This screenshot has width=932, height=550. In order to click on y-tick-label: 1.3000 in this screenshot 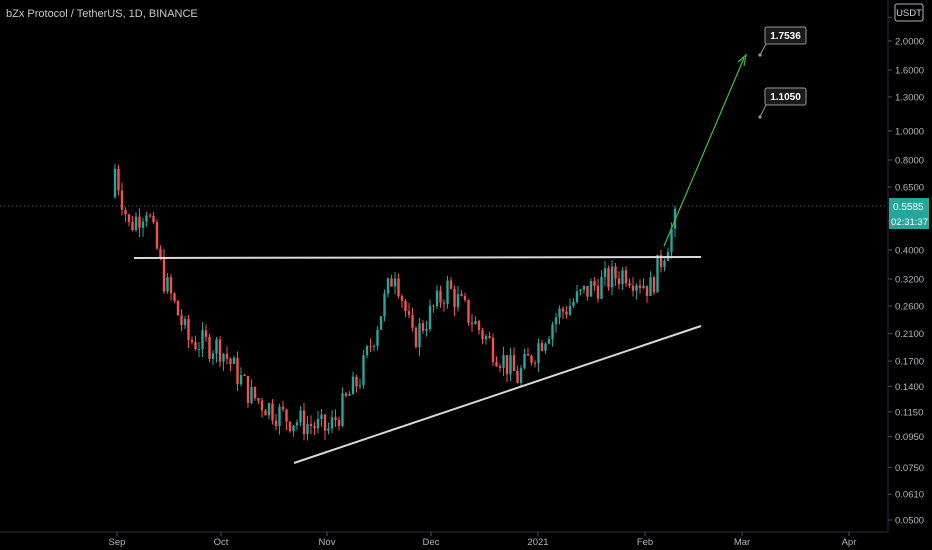, I will do `click(909, 97)`.